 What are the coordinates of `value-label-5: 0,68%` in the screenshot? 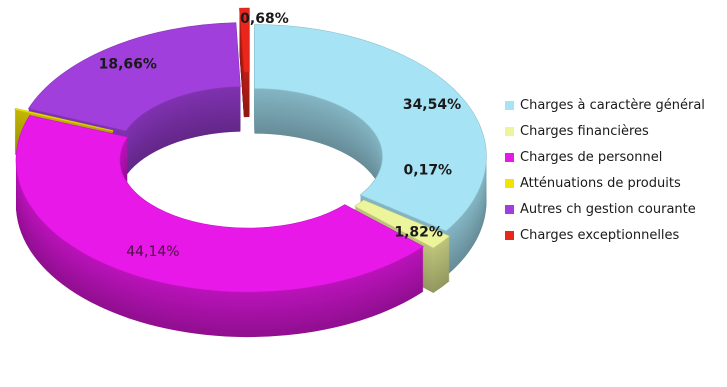 It's located at (264, 19).